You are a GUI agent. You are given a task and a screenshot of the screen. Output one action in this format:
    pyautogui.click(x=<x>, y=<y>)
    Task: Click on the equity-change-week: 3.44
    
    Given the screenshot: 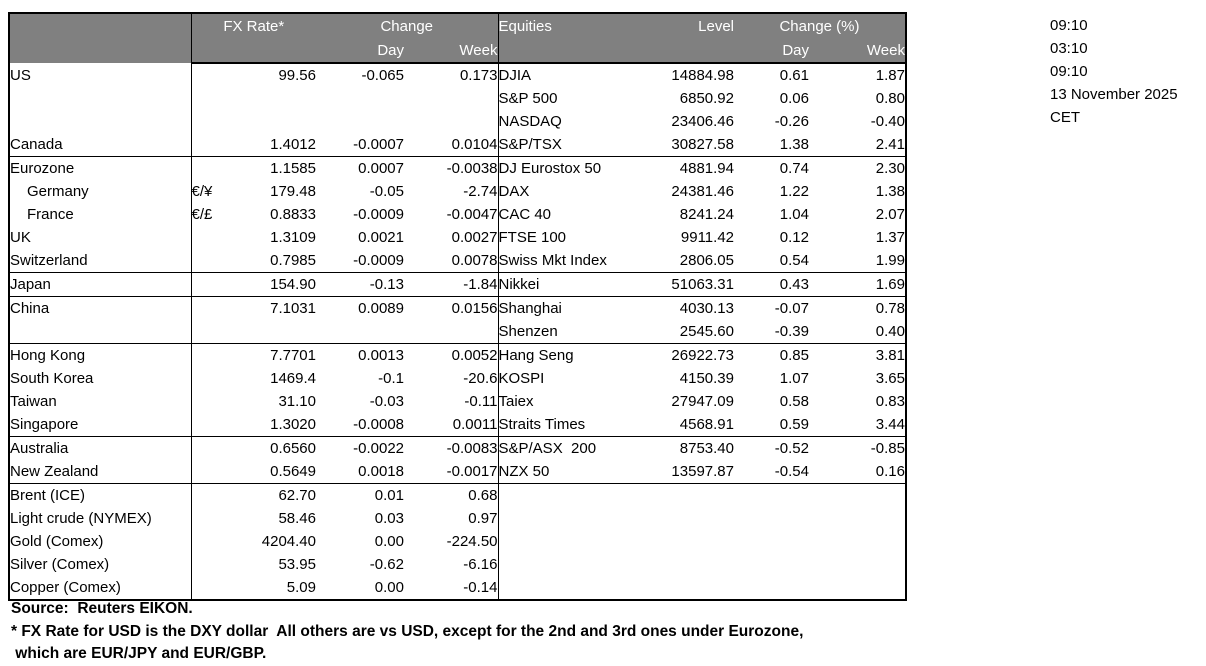 What is the action you would take?
    pyautogui.click(x=890, y=424)
    